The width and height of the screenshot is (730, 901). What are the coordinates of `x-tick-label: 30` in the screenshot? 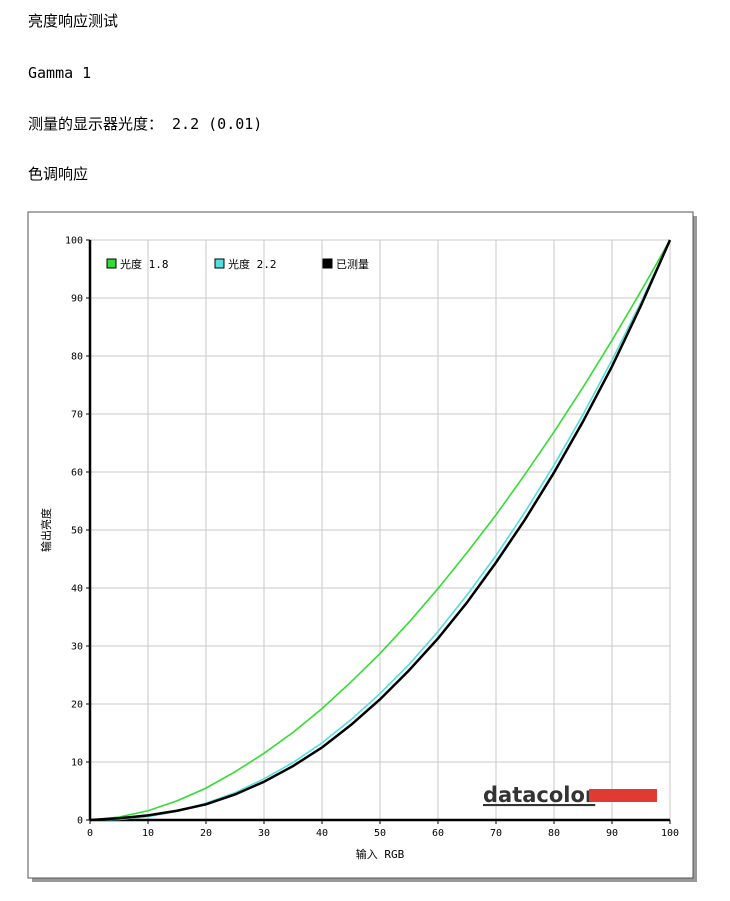 It's located at (264, 833).